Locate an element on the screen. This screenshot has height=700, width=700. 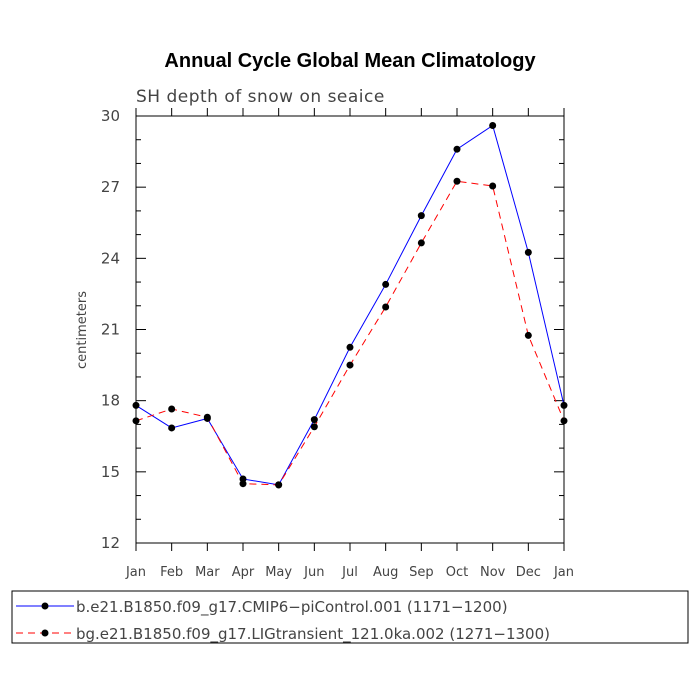
x-tick-labels: Jan Feb Mar Apr May Jun Jul Aug Sep Oct Nov Dec Jan is located at coordinates (349, 572).